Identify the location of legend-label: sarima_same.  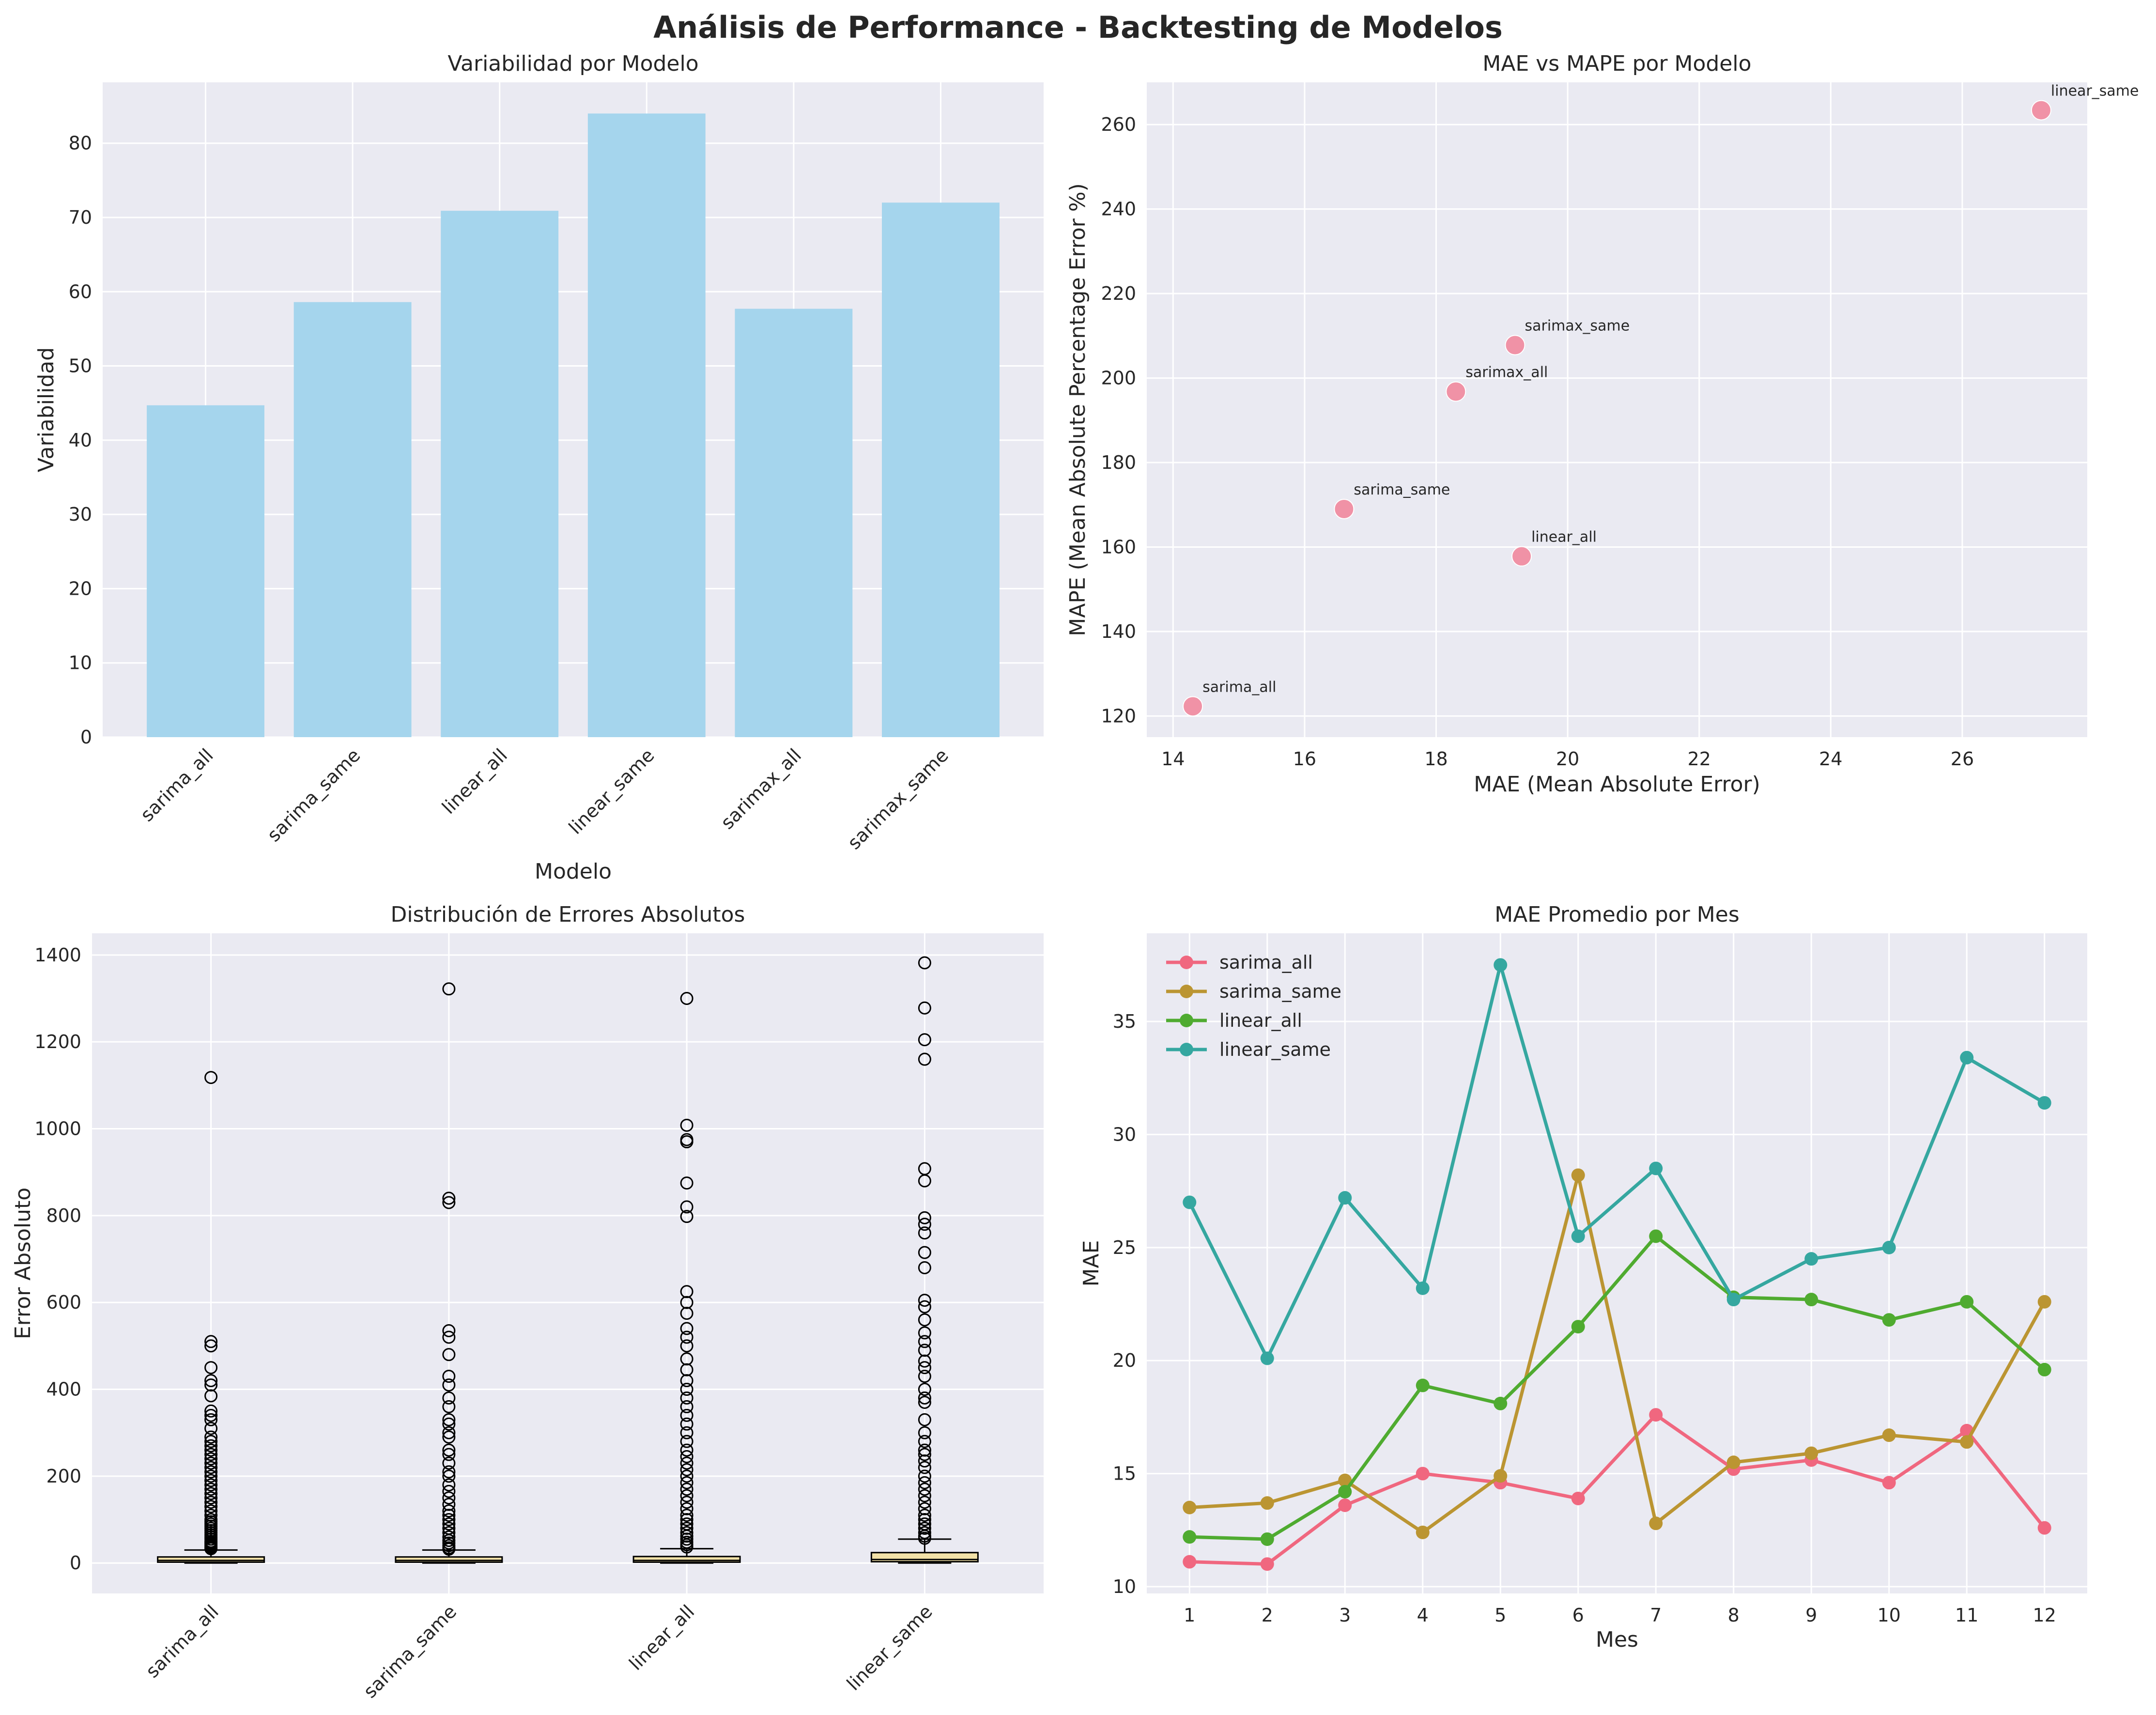
(1280, 992).